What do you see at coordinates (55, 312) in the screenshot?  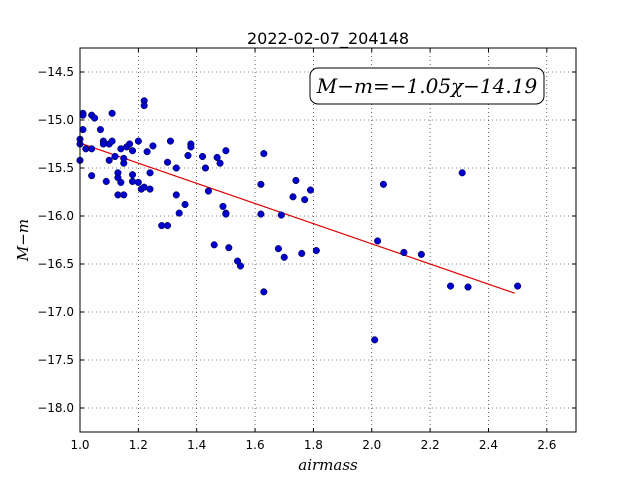 I see `y-tick-label: −17.0` at bounding box center [55, 312].